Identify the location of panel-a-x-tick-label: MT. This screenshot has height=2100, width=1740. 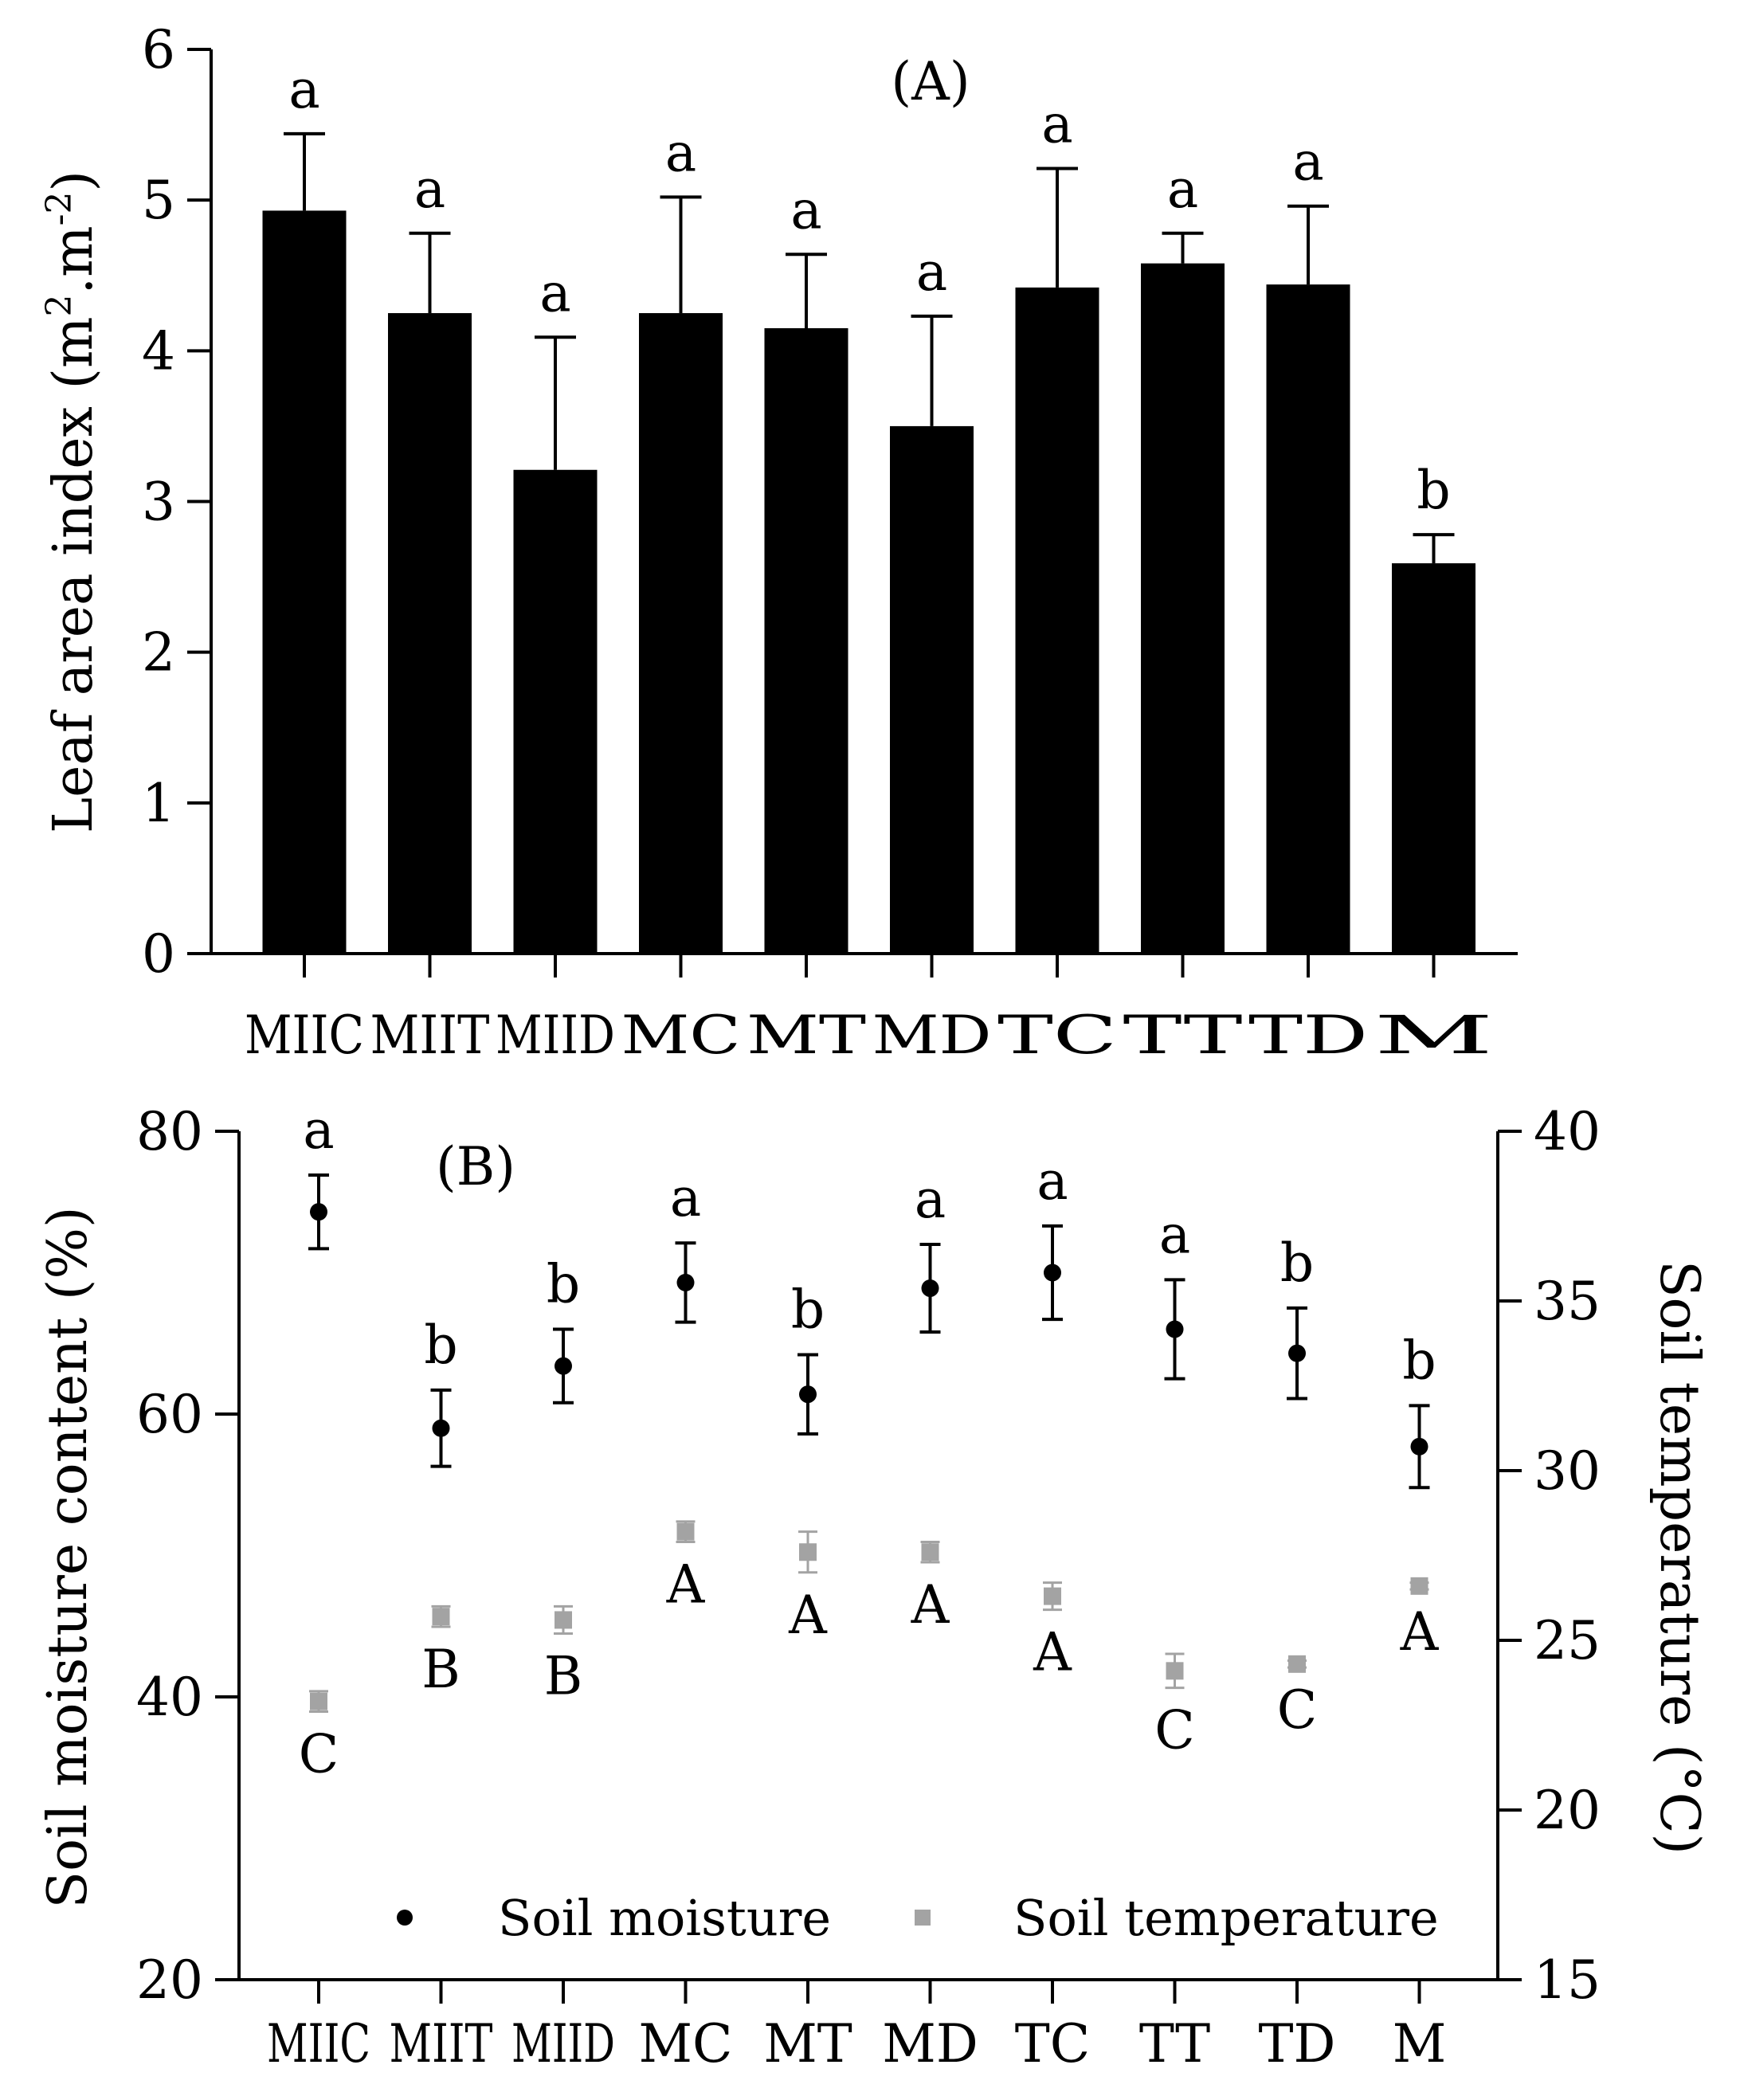
(806, 1035).